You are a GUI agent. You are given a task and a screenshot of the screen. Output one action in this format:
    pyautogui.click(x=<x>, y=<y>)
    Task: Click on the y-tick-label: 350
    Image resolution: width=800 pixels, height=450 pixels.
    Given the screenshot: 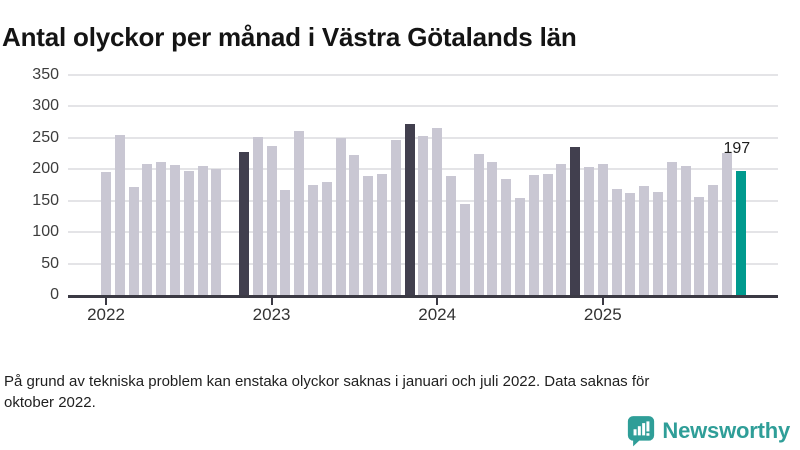 What is the action you would take?
    pyautogui.click(x=45, y=74)
    